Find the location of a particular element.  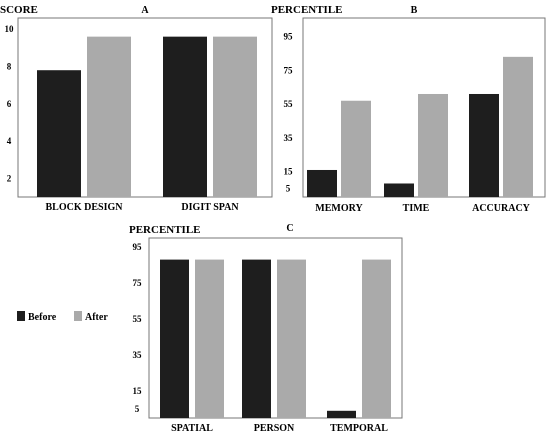

panel-a-letter: A is located at coordinates (145, 10).